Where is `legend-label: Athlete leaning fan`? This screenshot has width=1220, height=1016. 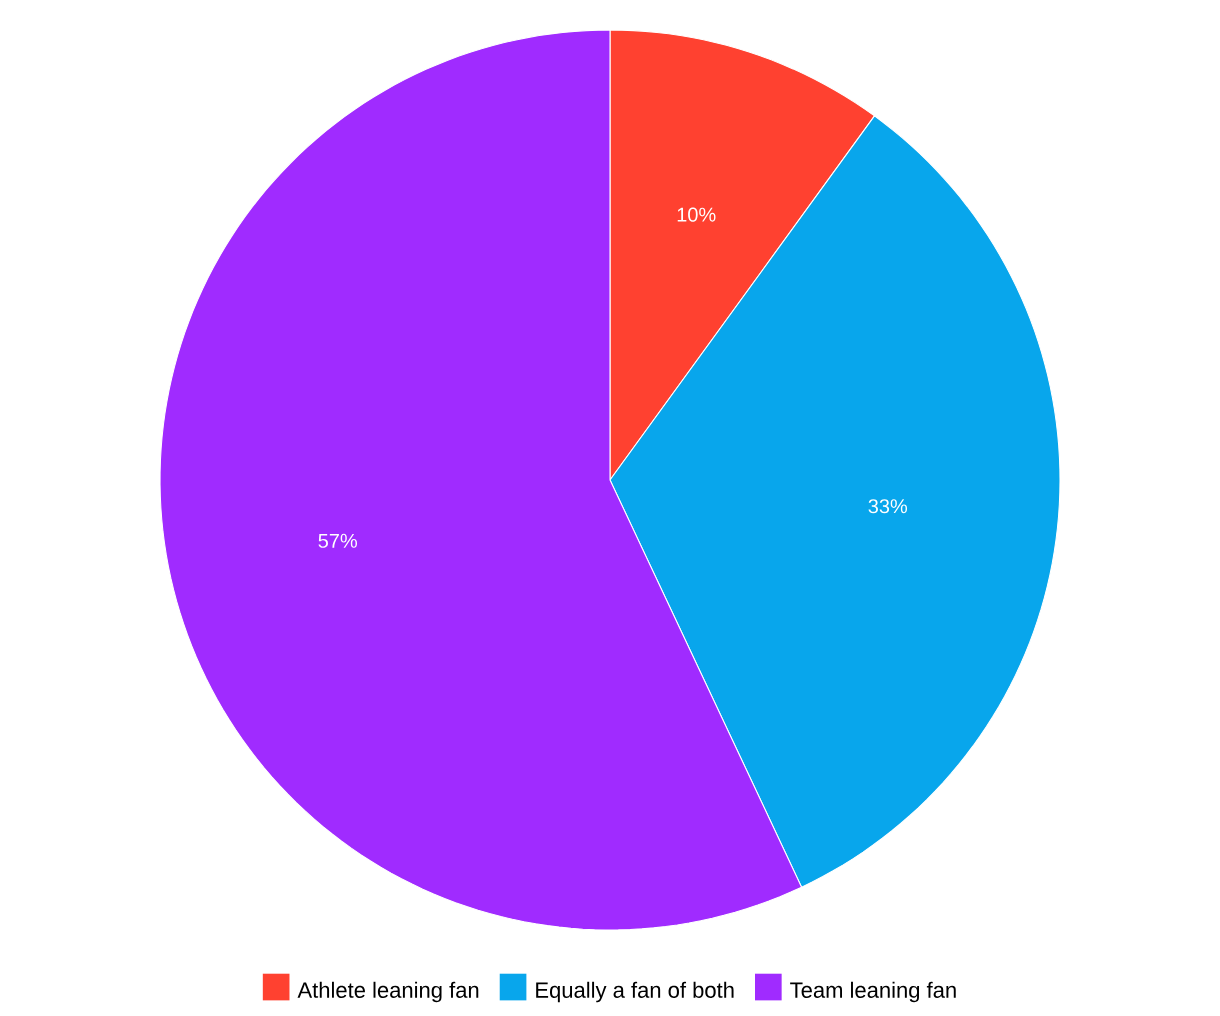 legend-label: Athlete leaning fan is located at coordinates (388, 992).